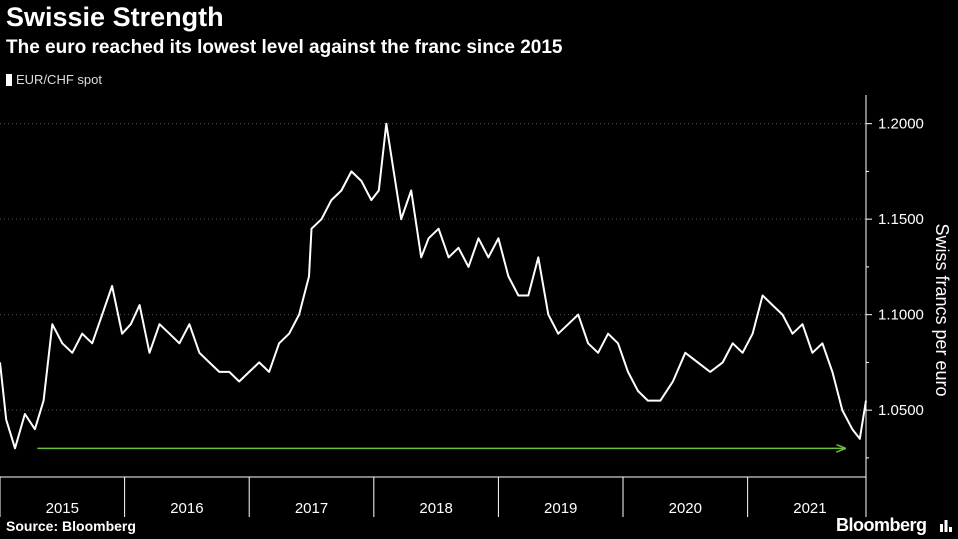 This screenshot has height=539, width=958. What do you see at coordinates (881, 525) in the screenshot?
I see `bloomberg-logo: Bloomberg` at bounding box center [881, 525].